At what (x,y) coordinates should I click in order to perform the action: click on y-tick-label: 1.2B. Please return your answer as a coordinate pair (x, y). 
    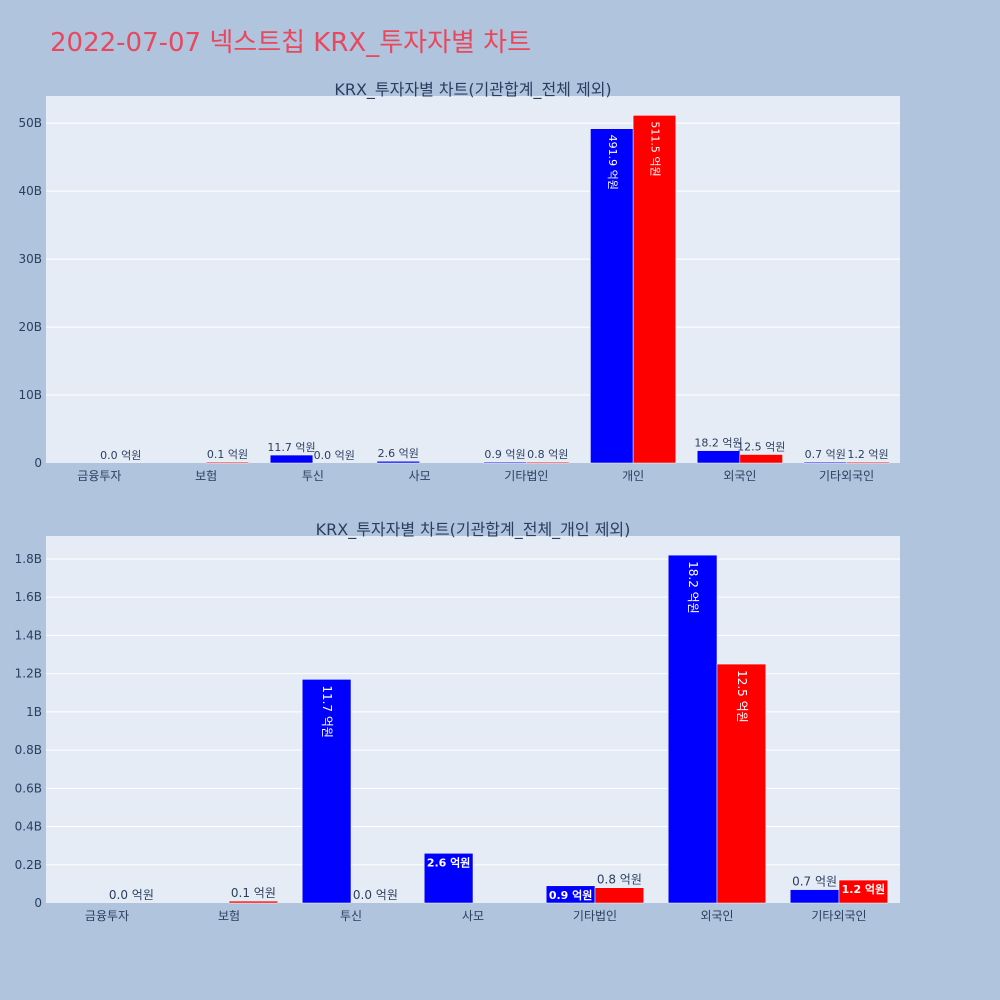
    Looking at the image, I should click on (28, 674).